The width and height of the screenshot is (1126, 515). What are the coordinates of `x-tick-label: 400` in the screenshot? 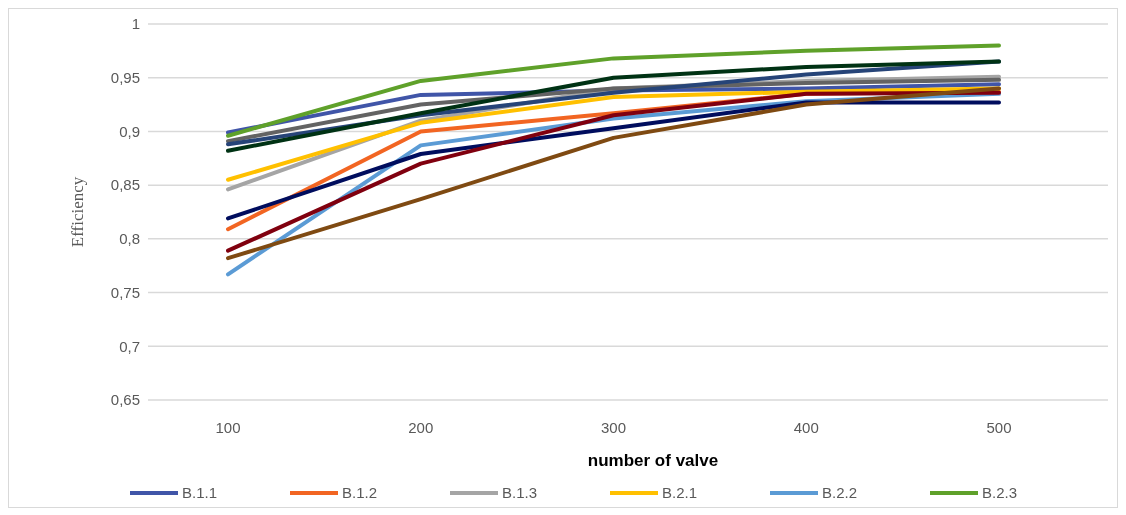 It's located at (806, 427).